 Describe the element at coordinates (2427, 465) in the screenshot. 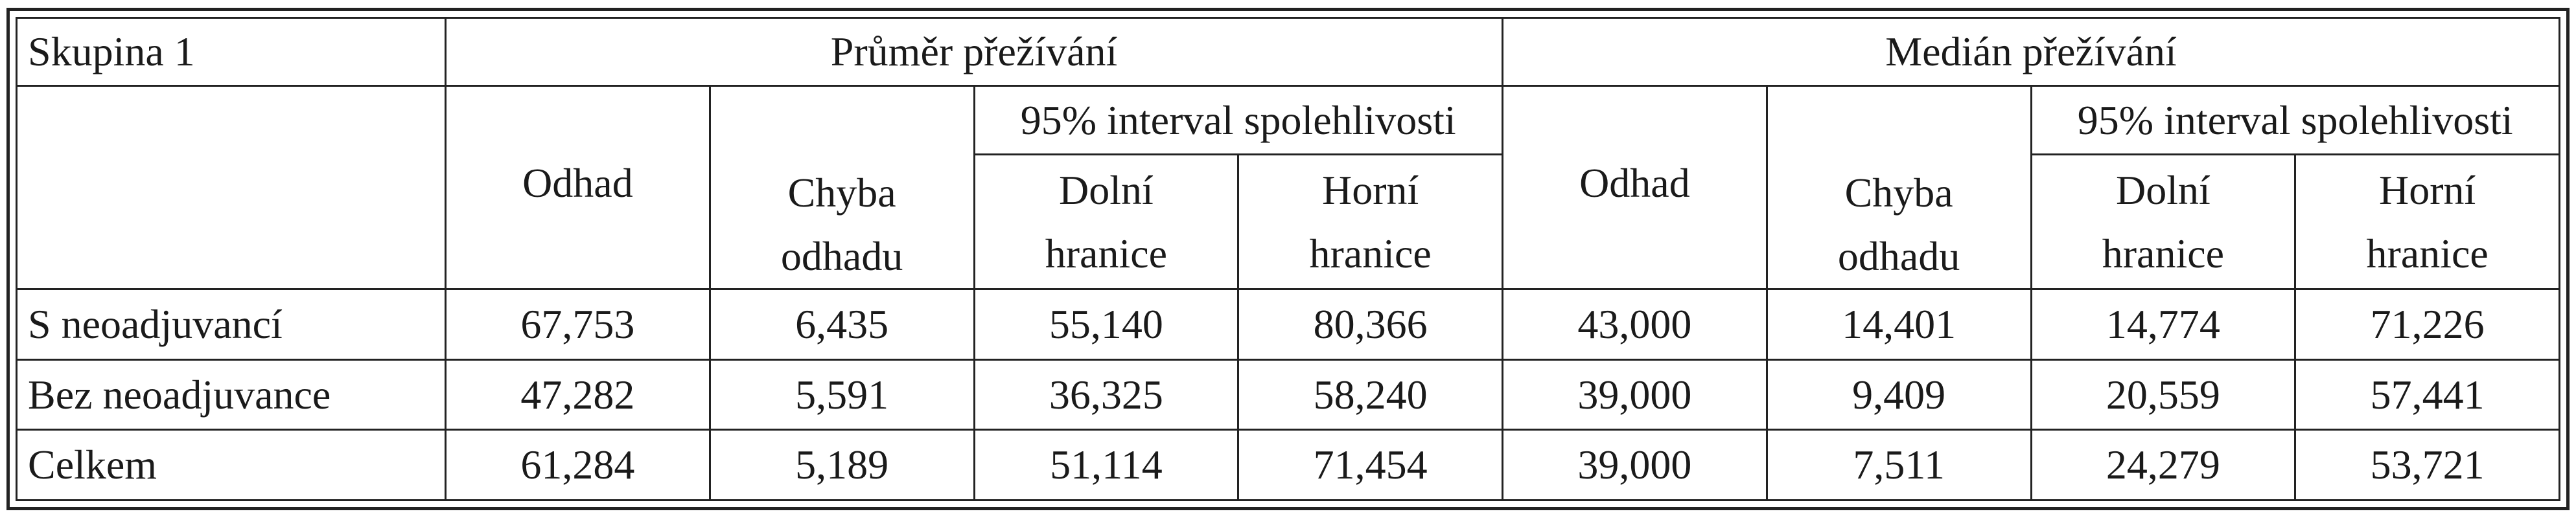

I see `cell-value: 53,721` at that location.